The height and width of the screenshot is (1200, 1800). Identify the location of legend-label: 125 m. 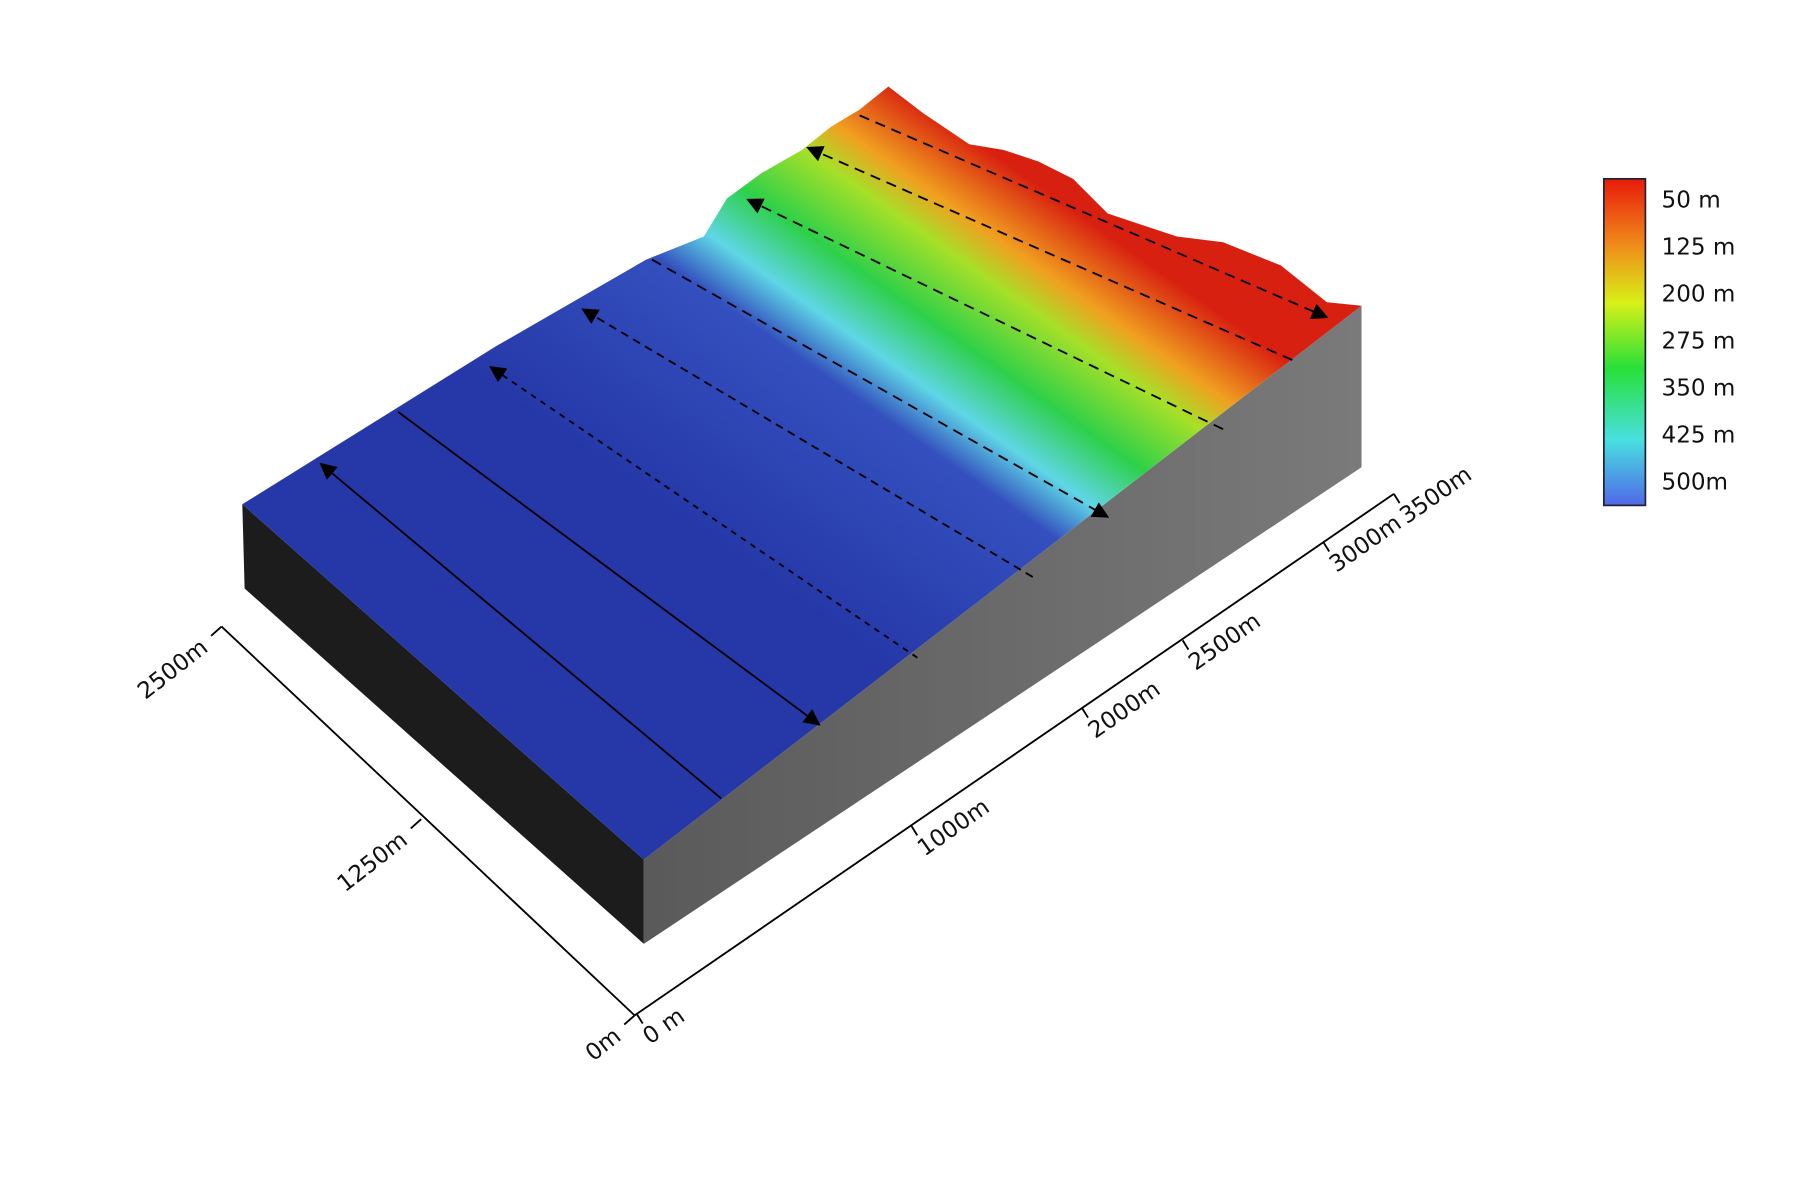
(1699, 247).